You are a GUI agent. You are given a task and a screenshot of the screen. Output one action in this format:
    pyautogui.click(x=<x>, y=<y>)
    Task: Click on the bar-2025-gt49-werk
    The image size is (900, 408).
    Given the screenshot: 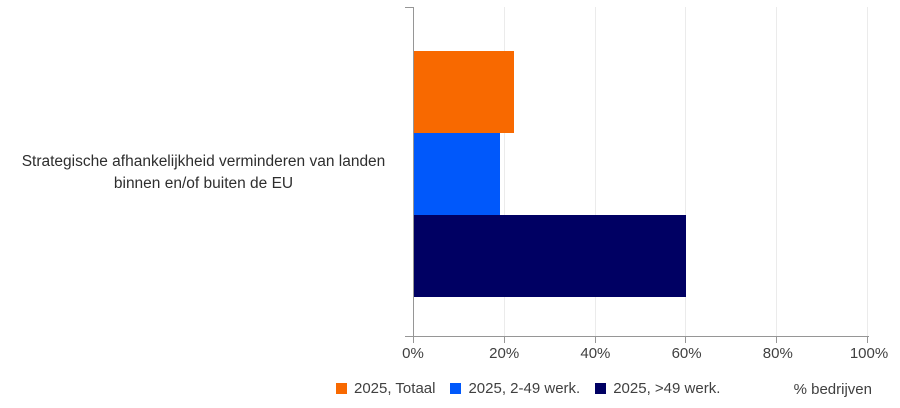 What is the action you would take?
    pyautogui.click(x=550, y=256)
    